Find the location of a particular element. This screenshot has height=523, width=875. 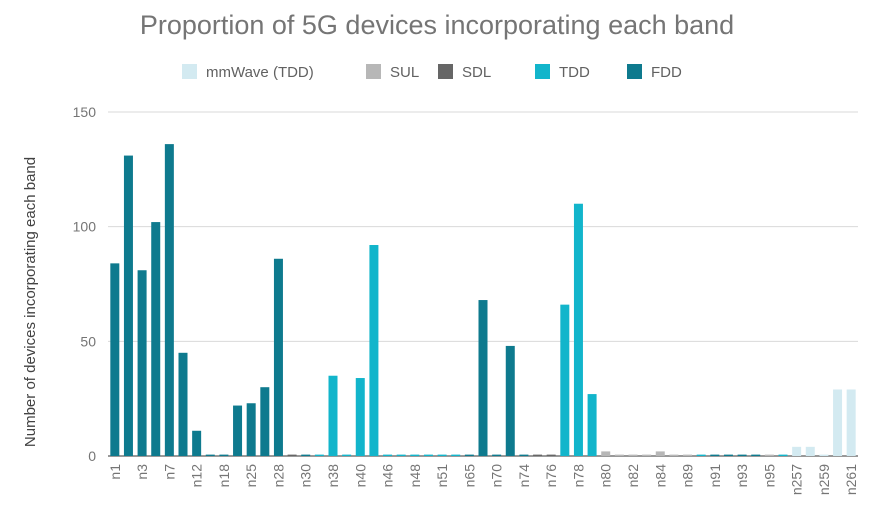

bar-n89 is located at coordinates (688, 455).